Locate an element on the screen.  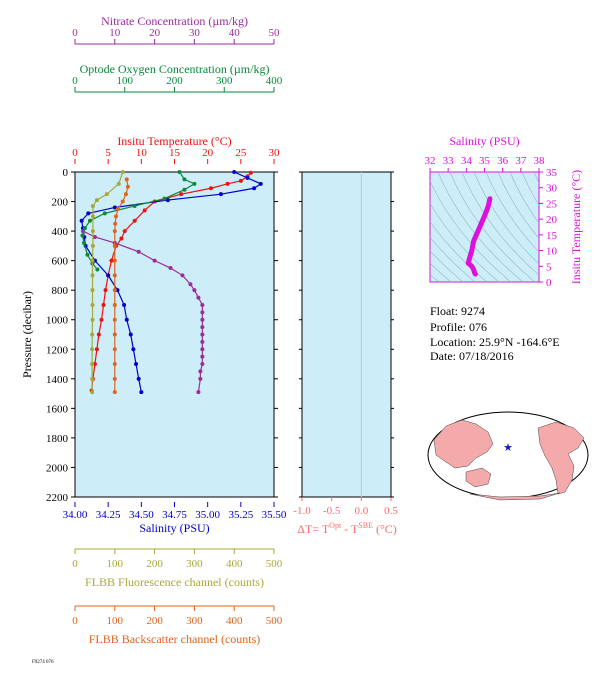
delta-t-axis-label: ΔT= TOpt - TSBE (°C) is located at coordinates (347, 528).